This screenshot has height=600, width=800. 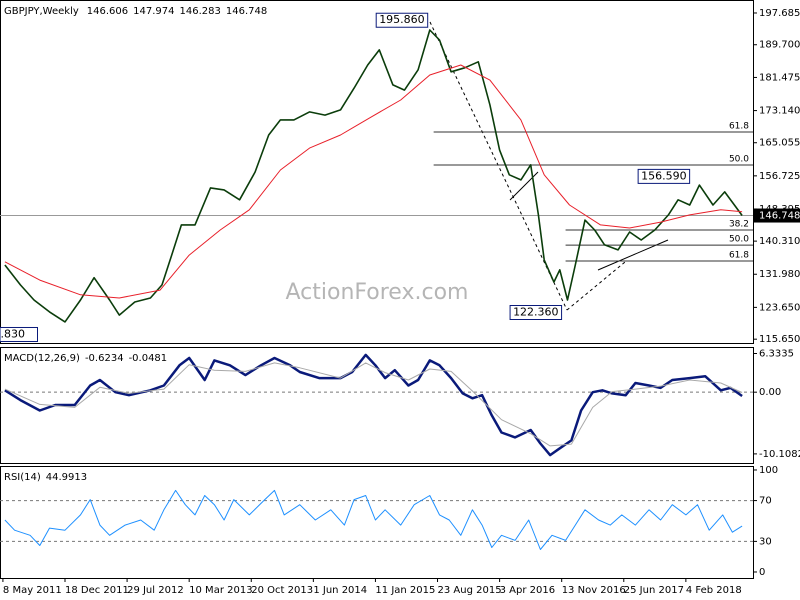 What do you see at coordinates (527, 590) in the screenshot?
I see `x-tick-label: 3 Apr 2016` at bounding box center [527, 590].